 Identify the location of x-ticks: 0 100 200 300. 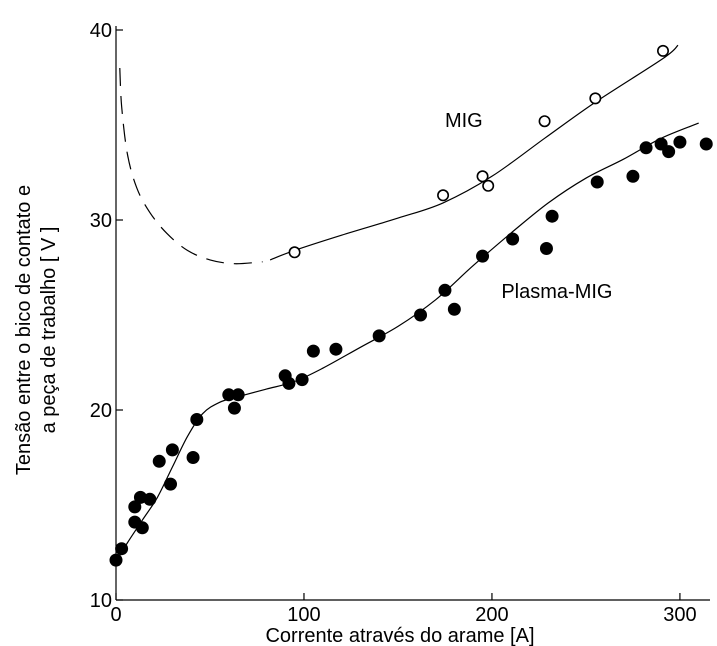
(403, 609).